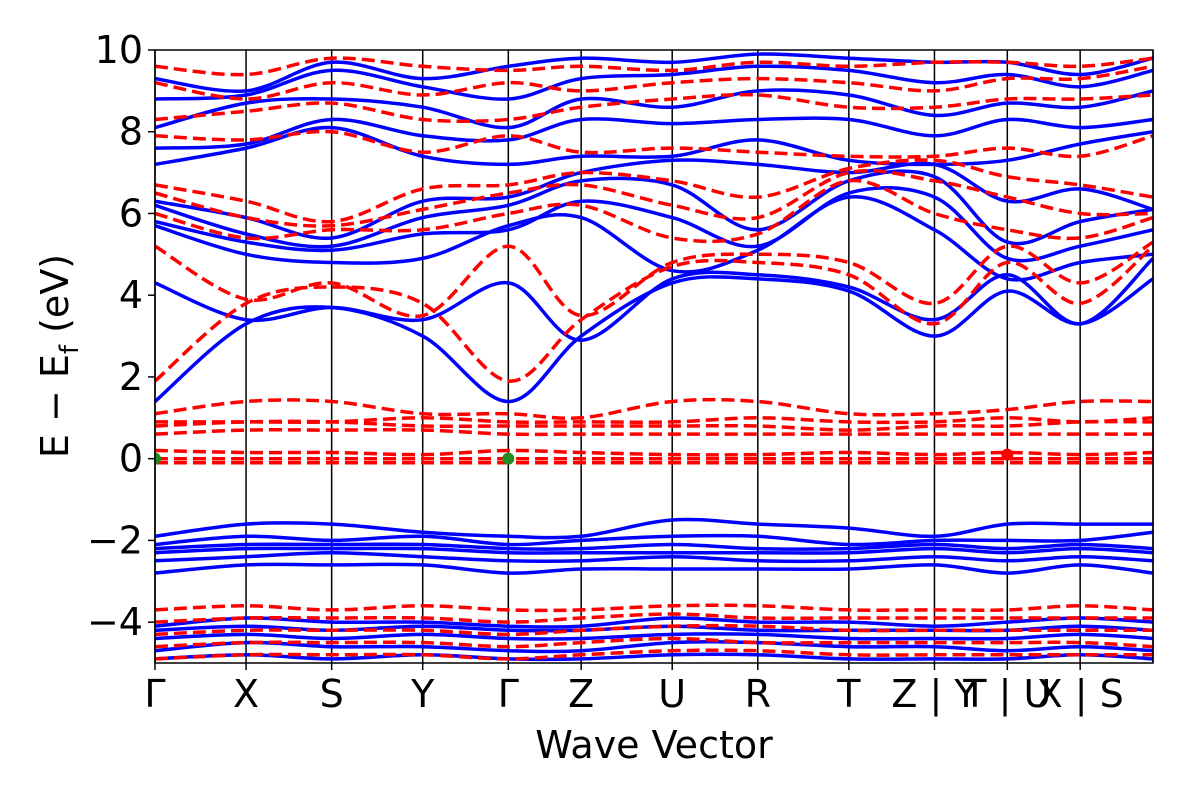 This screenshot has width=1200, height=800. I want to click on y-tick-label-3: 2, so click(131, 377).